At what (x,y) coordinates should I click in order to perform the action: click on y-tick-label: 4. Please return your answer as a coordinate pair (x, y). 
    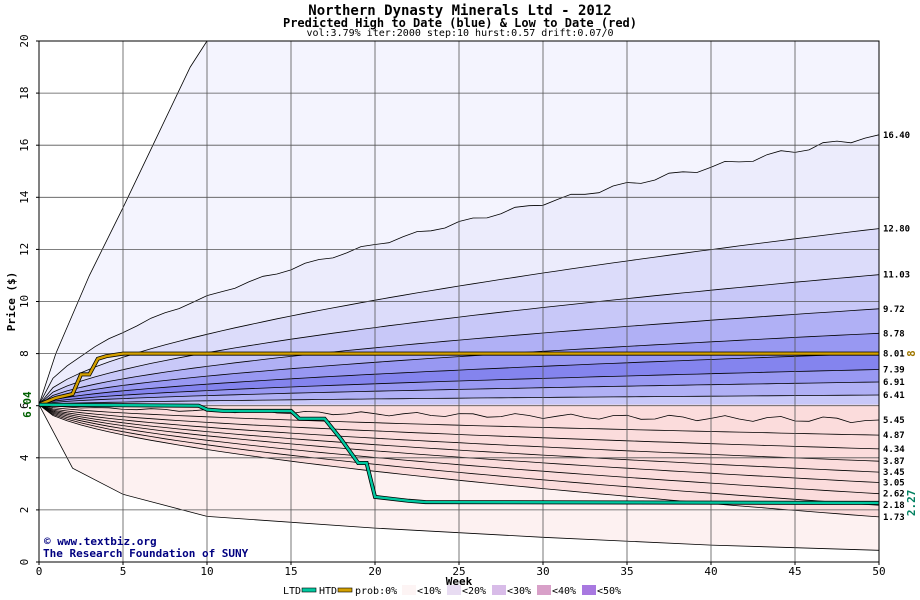
    Looking at the image, I should click on (24, 457).